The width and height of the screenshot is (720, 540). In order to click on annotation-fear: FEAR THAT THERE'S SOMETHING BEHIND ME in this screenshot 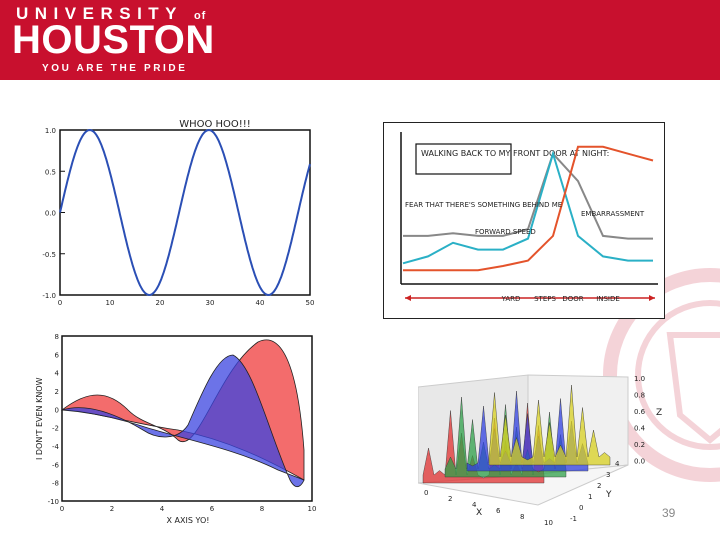, I will do `click(483, 205)`.